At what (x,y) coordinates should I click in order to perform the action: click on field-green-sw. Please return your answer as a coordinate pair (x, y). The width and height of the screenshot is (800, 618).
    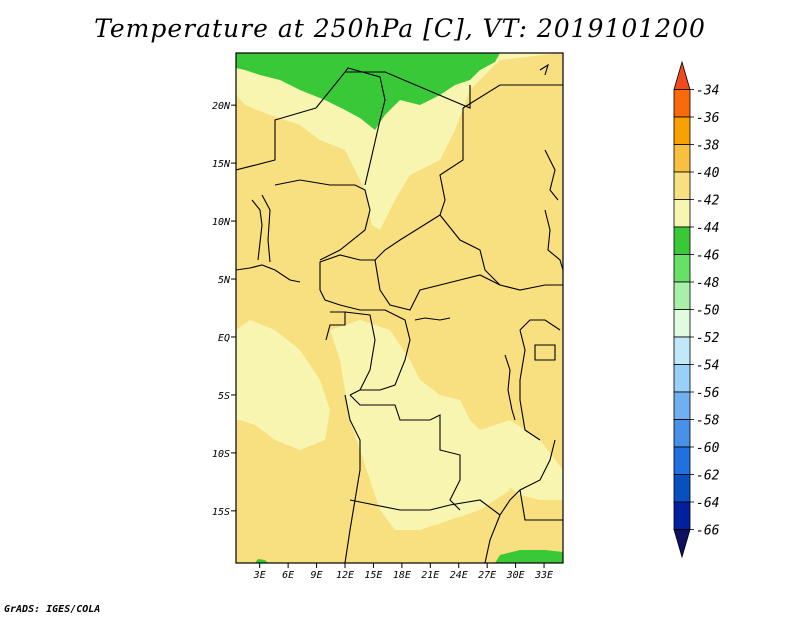
    Looking at the image, I should click on (261, 561).